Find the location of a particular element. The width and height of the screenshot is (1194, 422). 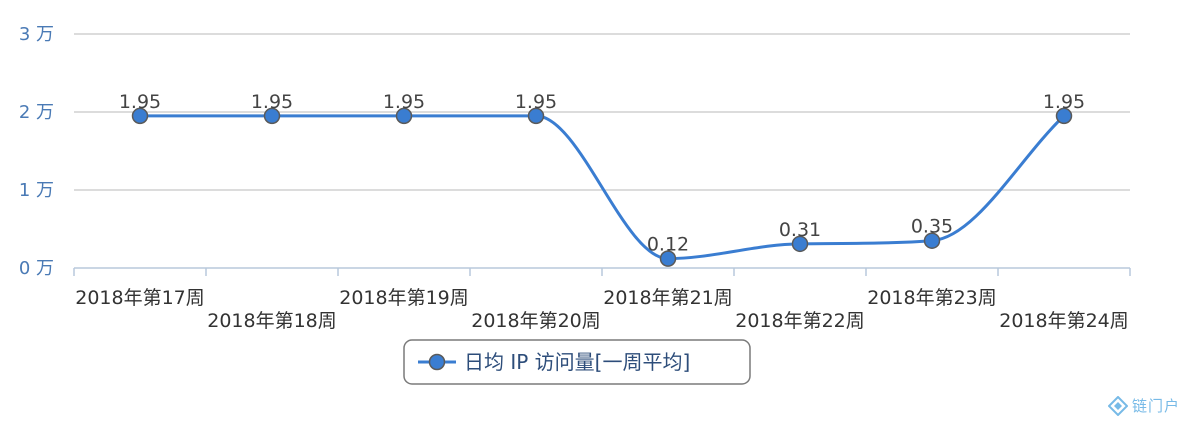

y-tick-label: 2 万 is located at coordinates (36, 112).